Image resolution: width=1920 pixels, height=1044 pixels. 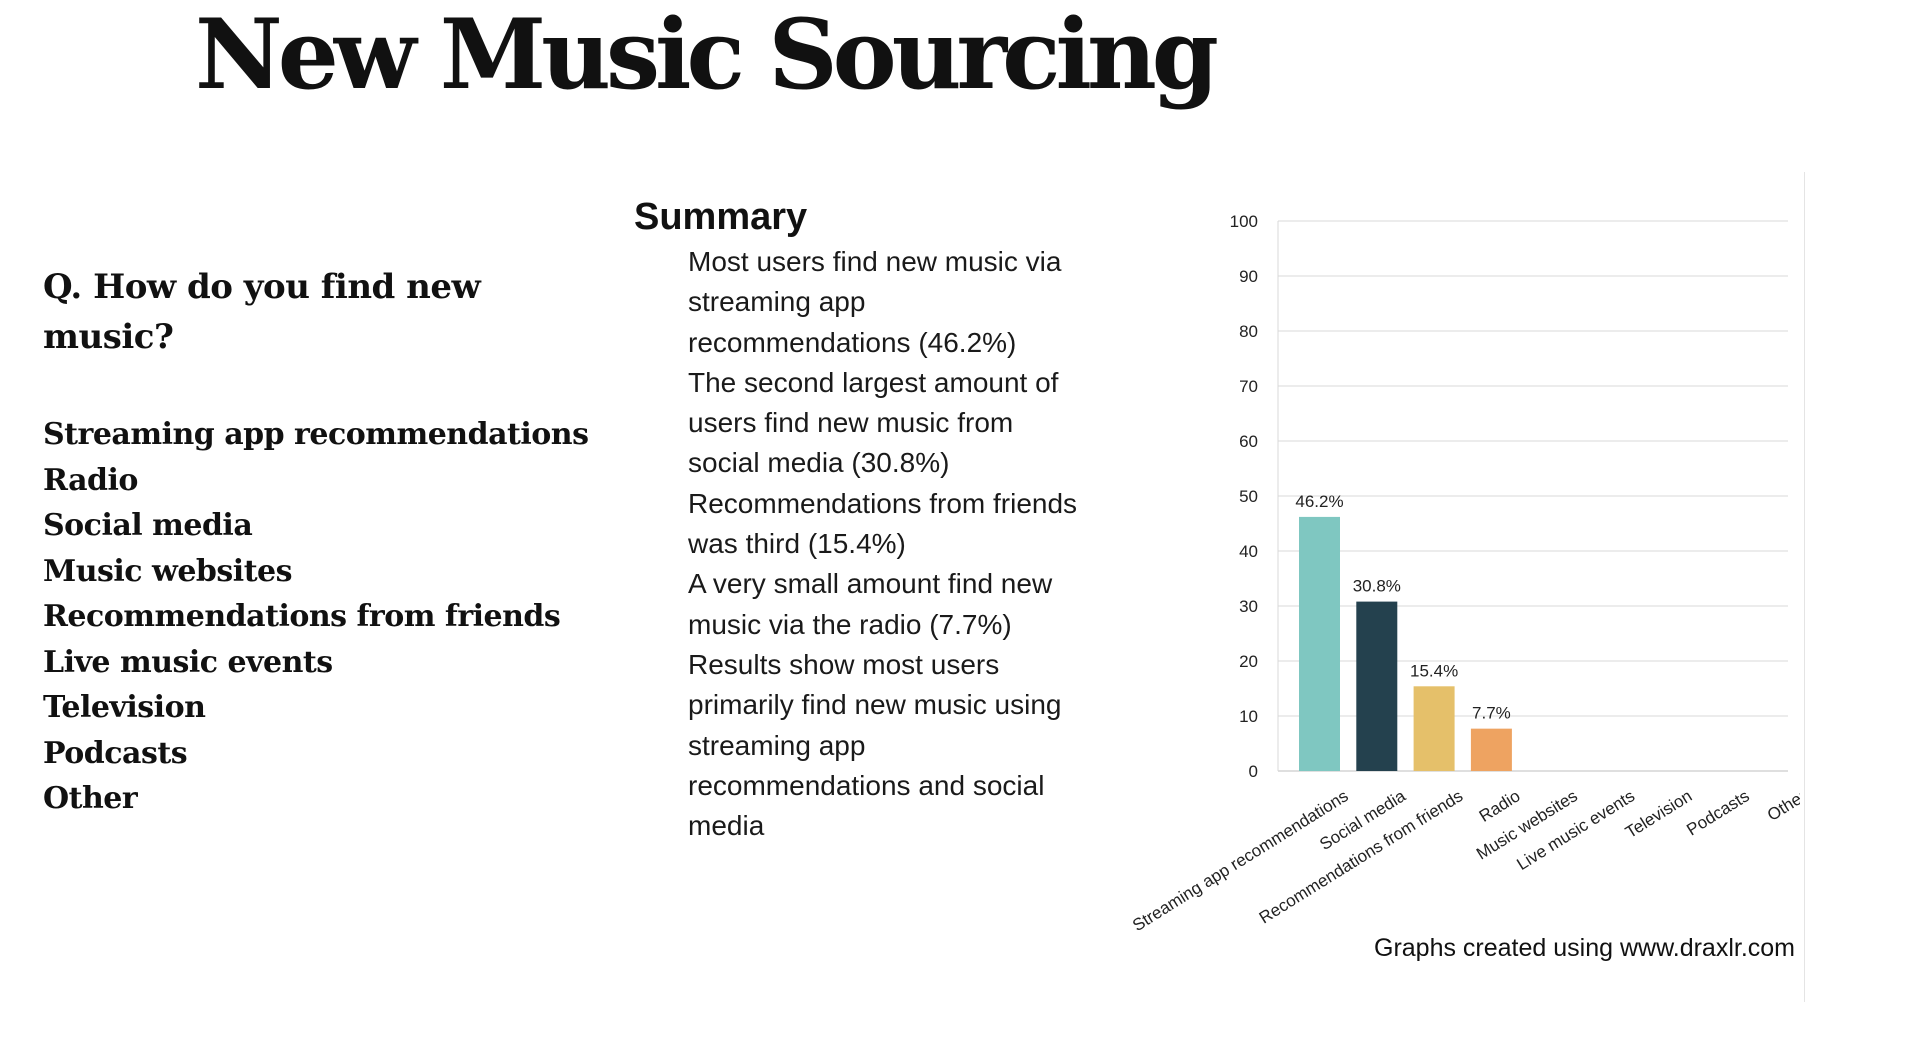 I want to click on y-tick-label: 90, so click(x=1248, y=276).